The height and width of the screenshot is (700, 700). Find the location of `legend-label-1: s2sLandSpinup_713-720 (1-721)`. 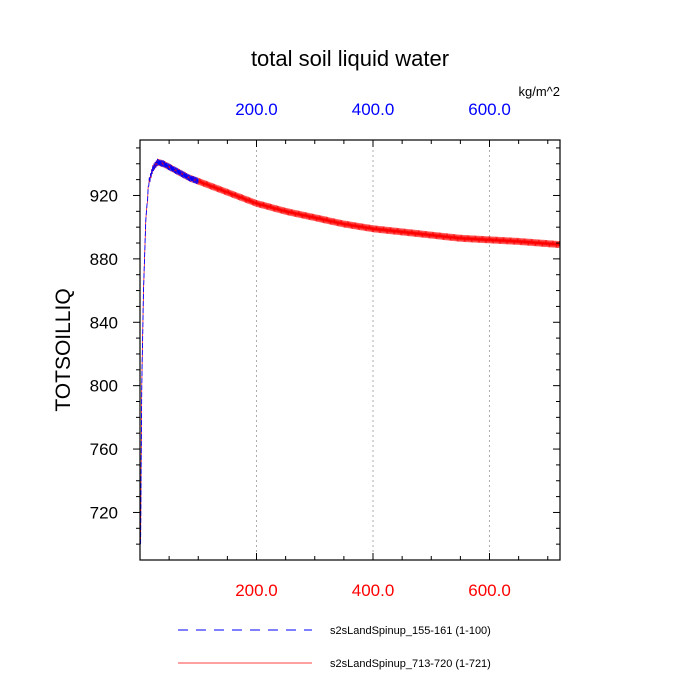

legend-label-1: s2sLandSpinup_713-720 (1-721) is located at coordinates (410, 664).